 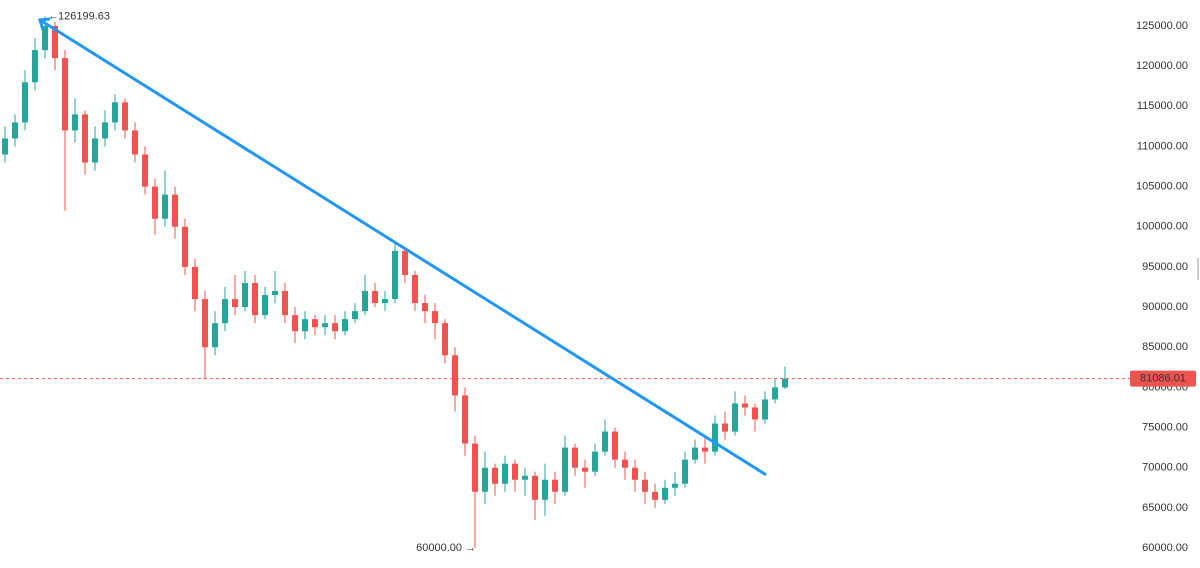 I want to click on low-arrow: →, so click(x=470, y=548).